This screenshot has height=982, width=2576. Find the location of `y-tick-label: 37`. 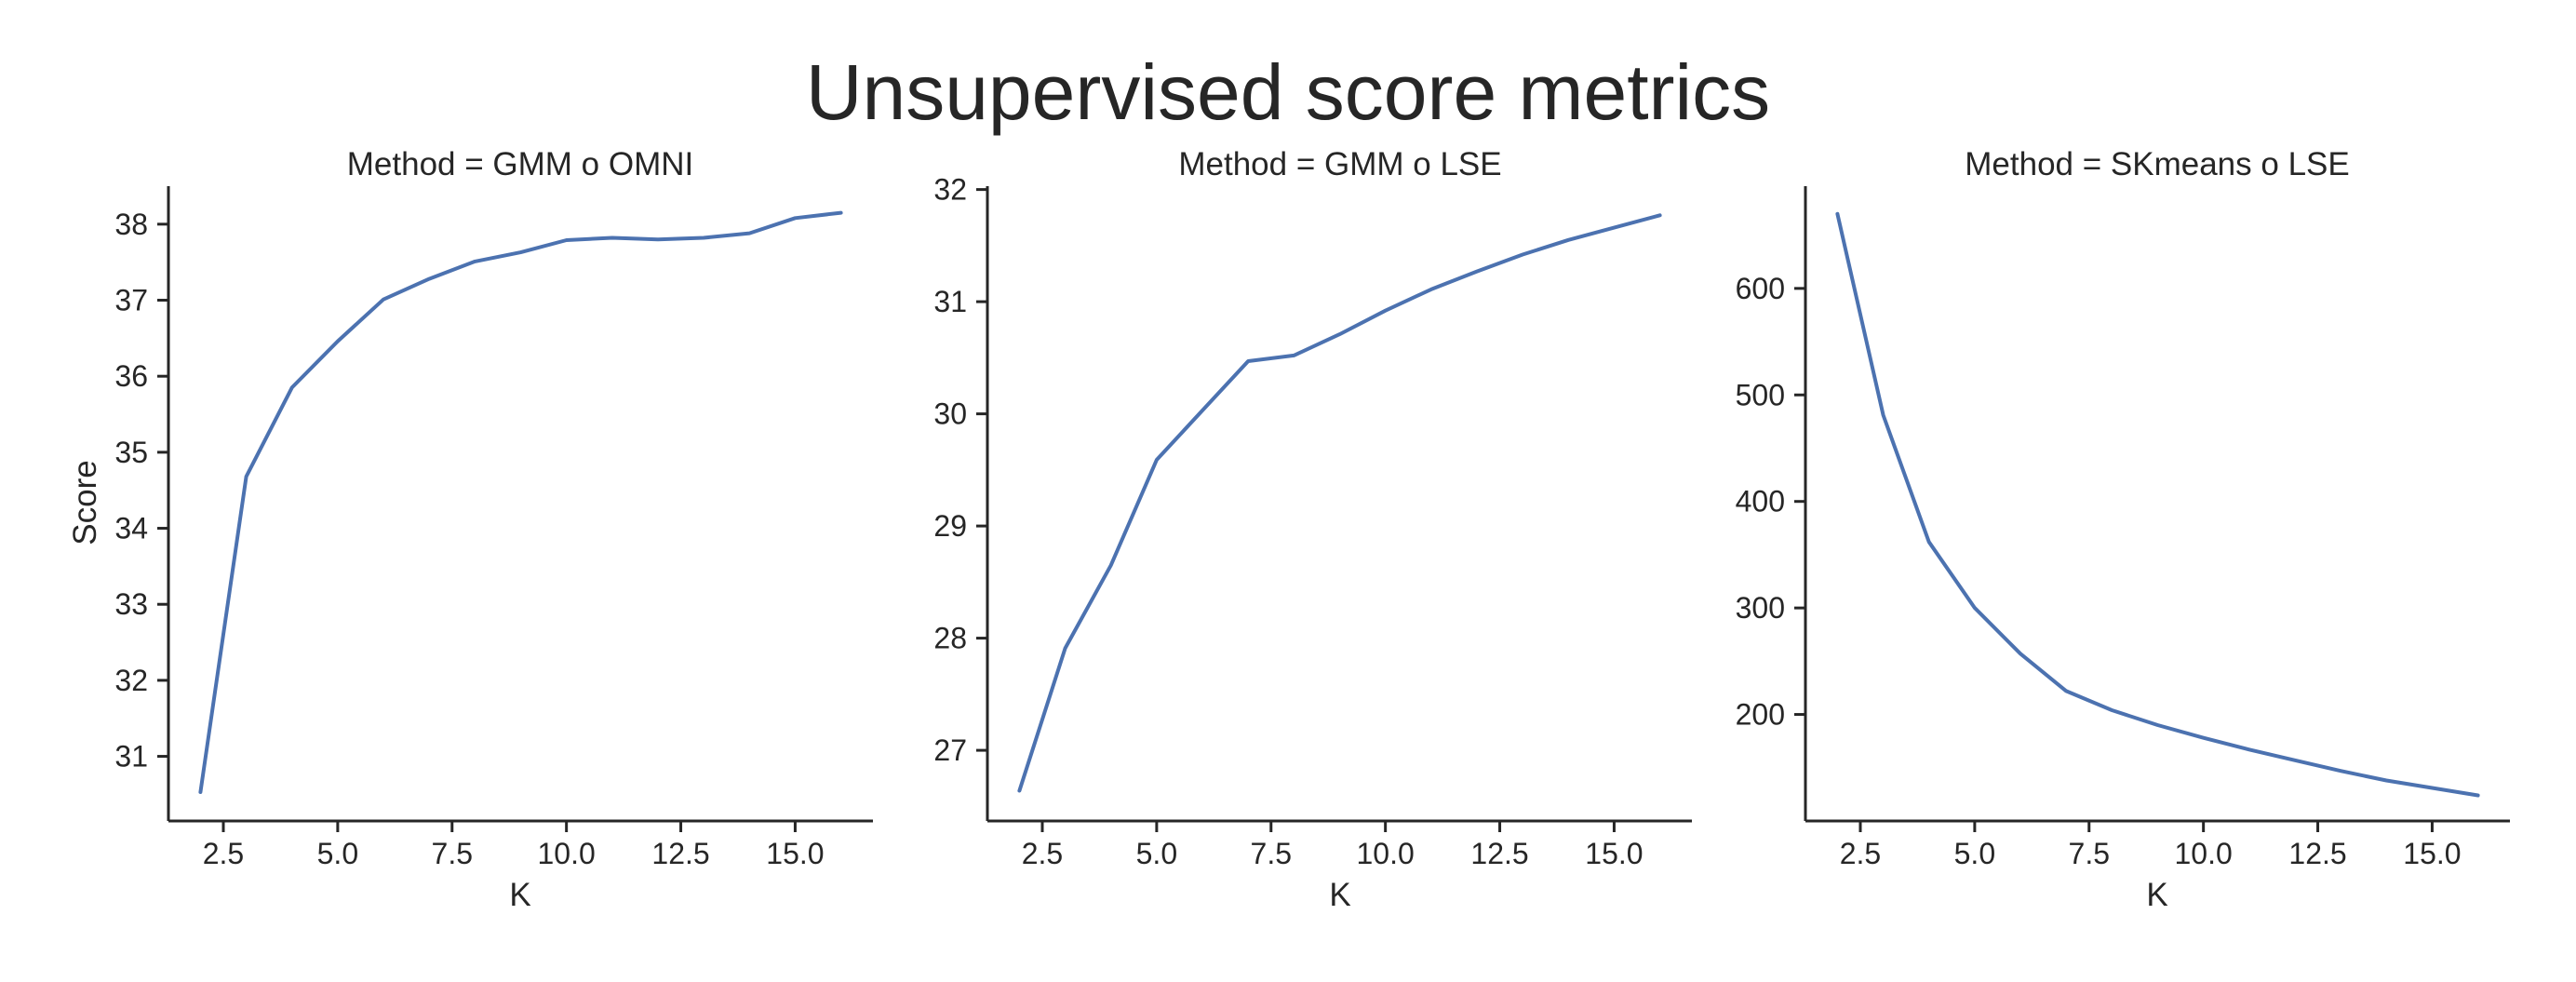

y-tick-label: 37 is located at coordinates (131, 300).